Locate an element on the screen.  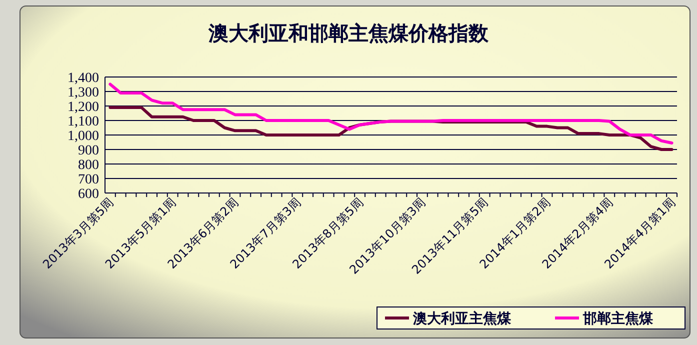
line-series is located at coordinates (391, 113).